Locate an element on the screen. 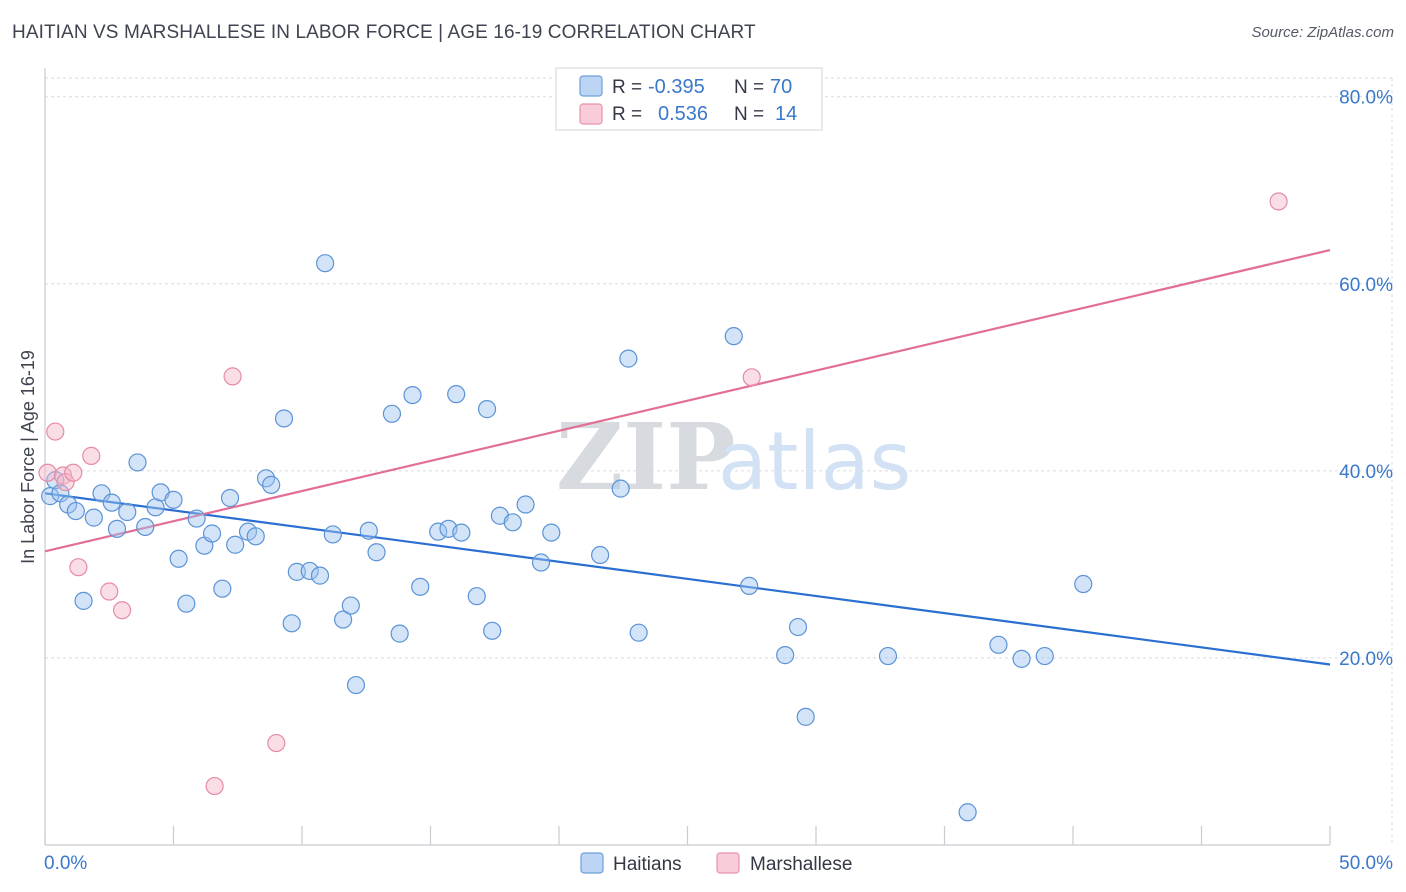 The image size is (1406, 892). x-tick-label: 50.0% is located at coordinates (1366, 863).